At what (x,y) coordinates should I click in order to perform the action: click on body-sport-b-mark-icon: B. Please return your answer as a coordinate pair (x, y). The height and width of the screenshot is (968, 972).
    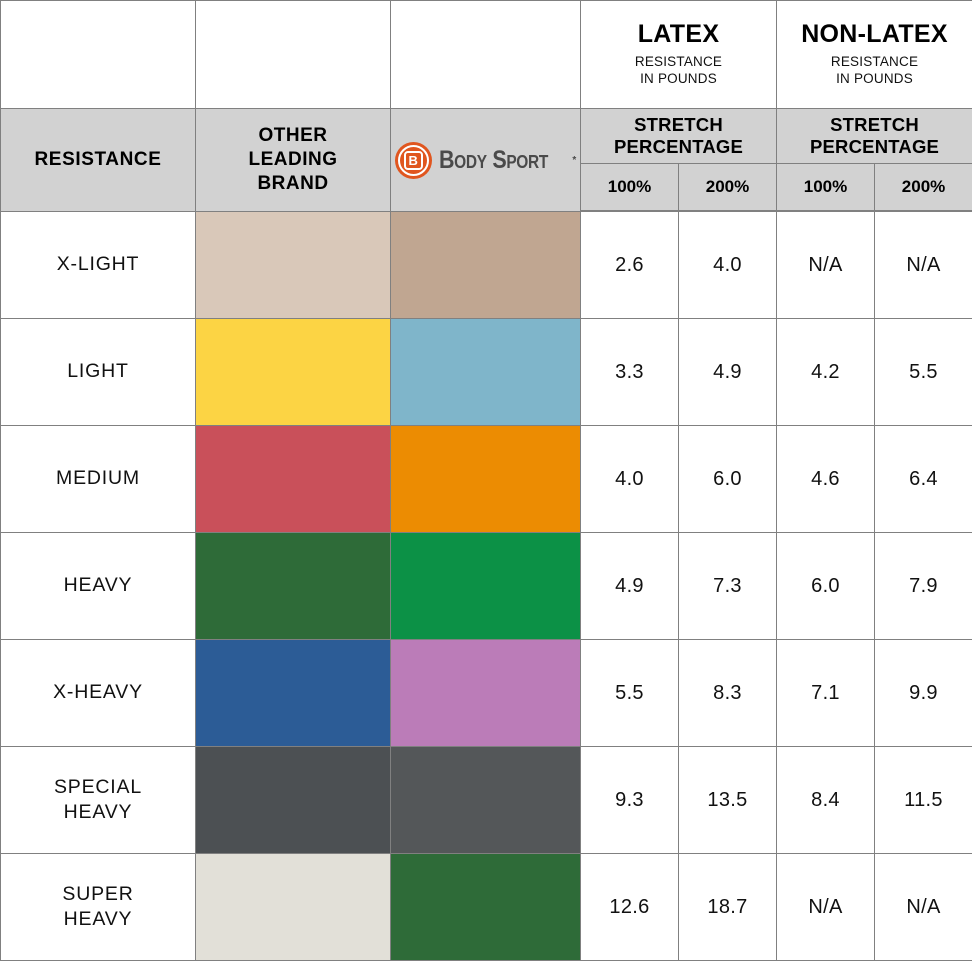
    Looking at the image, I should click on (413, 160).